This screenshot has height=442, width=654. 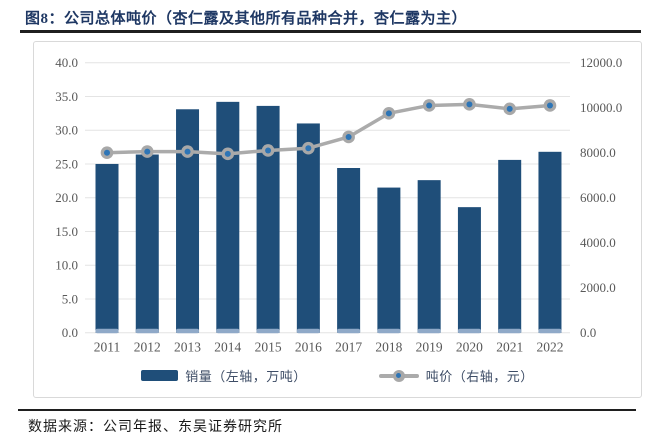 What do you see at coordinates (66, 231) in the screenshot?
I see `left-axis-tick-label: 15.0` at bounding box center [66, 231].